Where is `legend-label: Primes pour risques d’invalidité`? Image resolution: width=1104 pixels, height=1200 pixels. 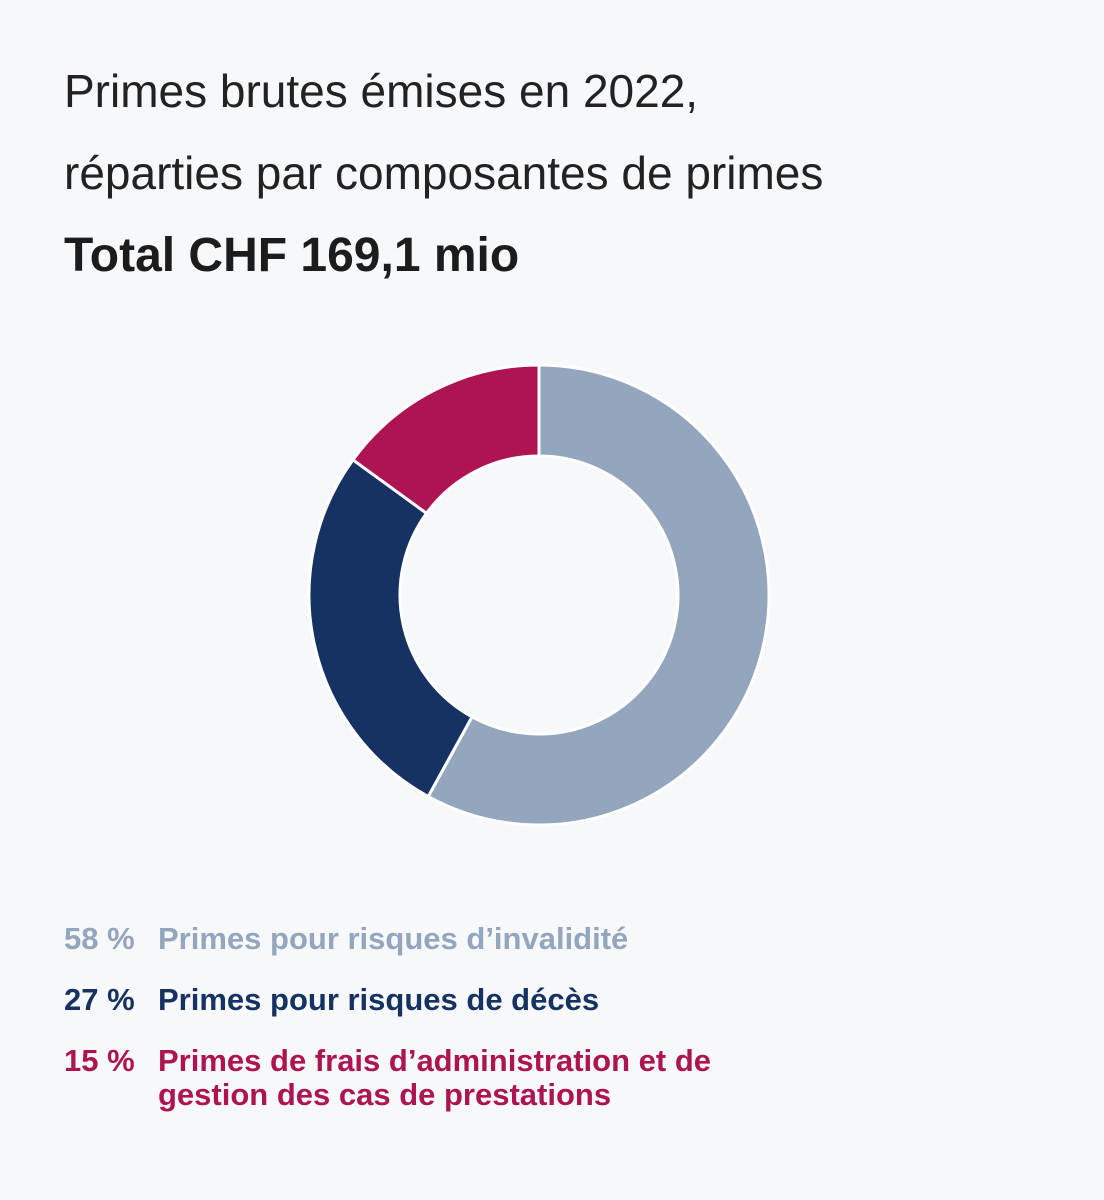
legend-label: Primes pour risques d’invalidité is located at coordinates (393, 938).